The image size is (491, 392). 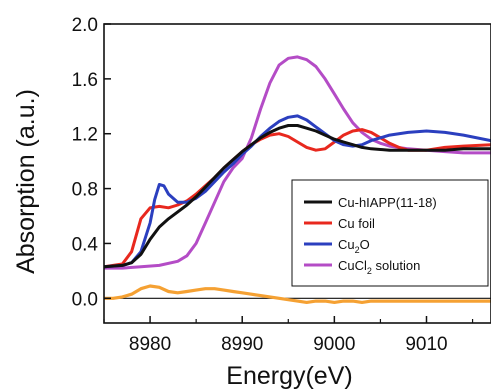 What do you see at coordinates (150, 344) in the screenshot?
I see `x-tick-label: 8980` at bounding box center [150, 344].